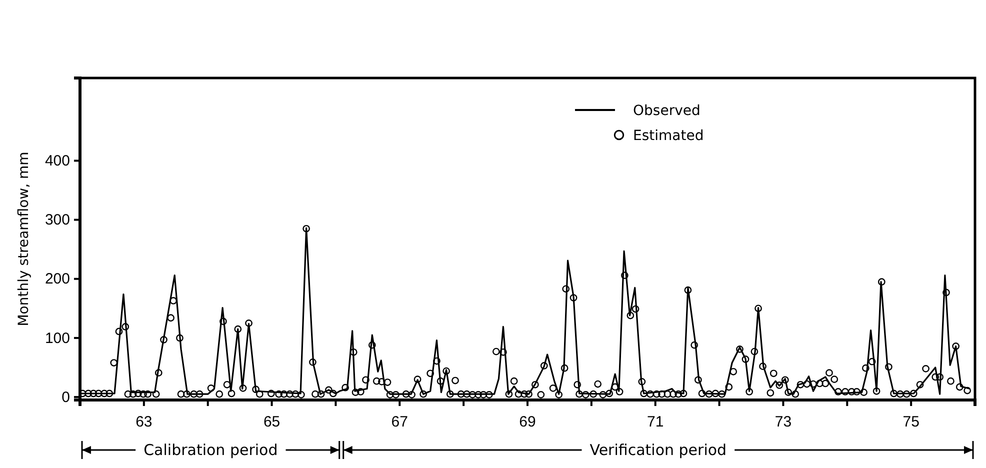  I want to click on legend-label: Observed, so click(666, 111).